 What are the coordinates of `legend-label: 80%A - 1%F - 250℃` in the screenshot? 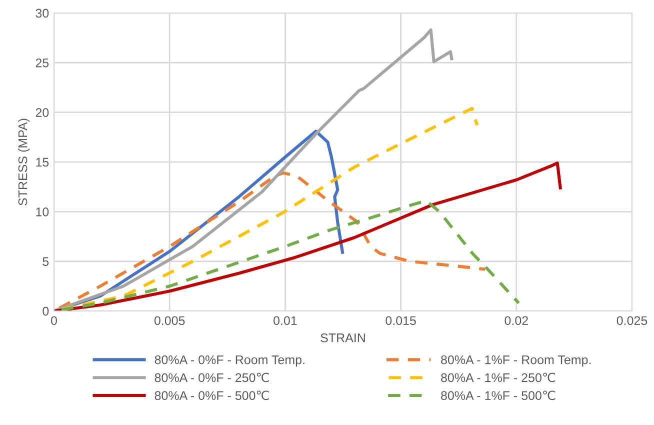 It's located at (498, 377).